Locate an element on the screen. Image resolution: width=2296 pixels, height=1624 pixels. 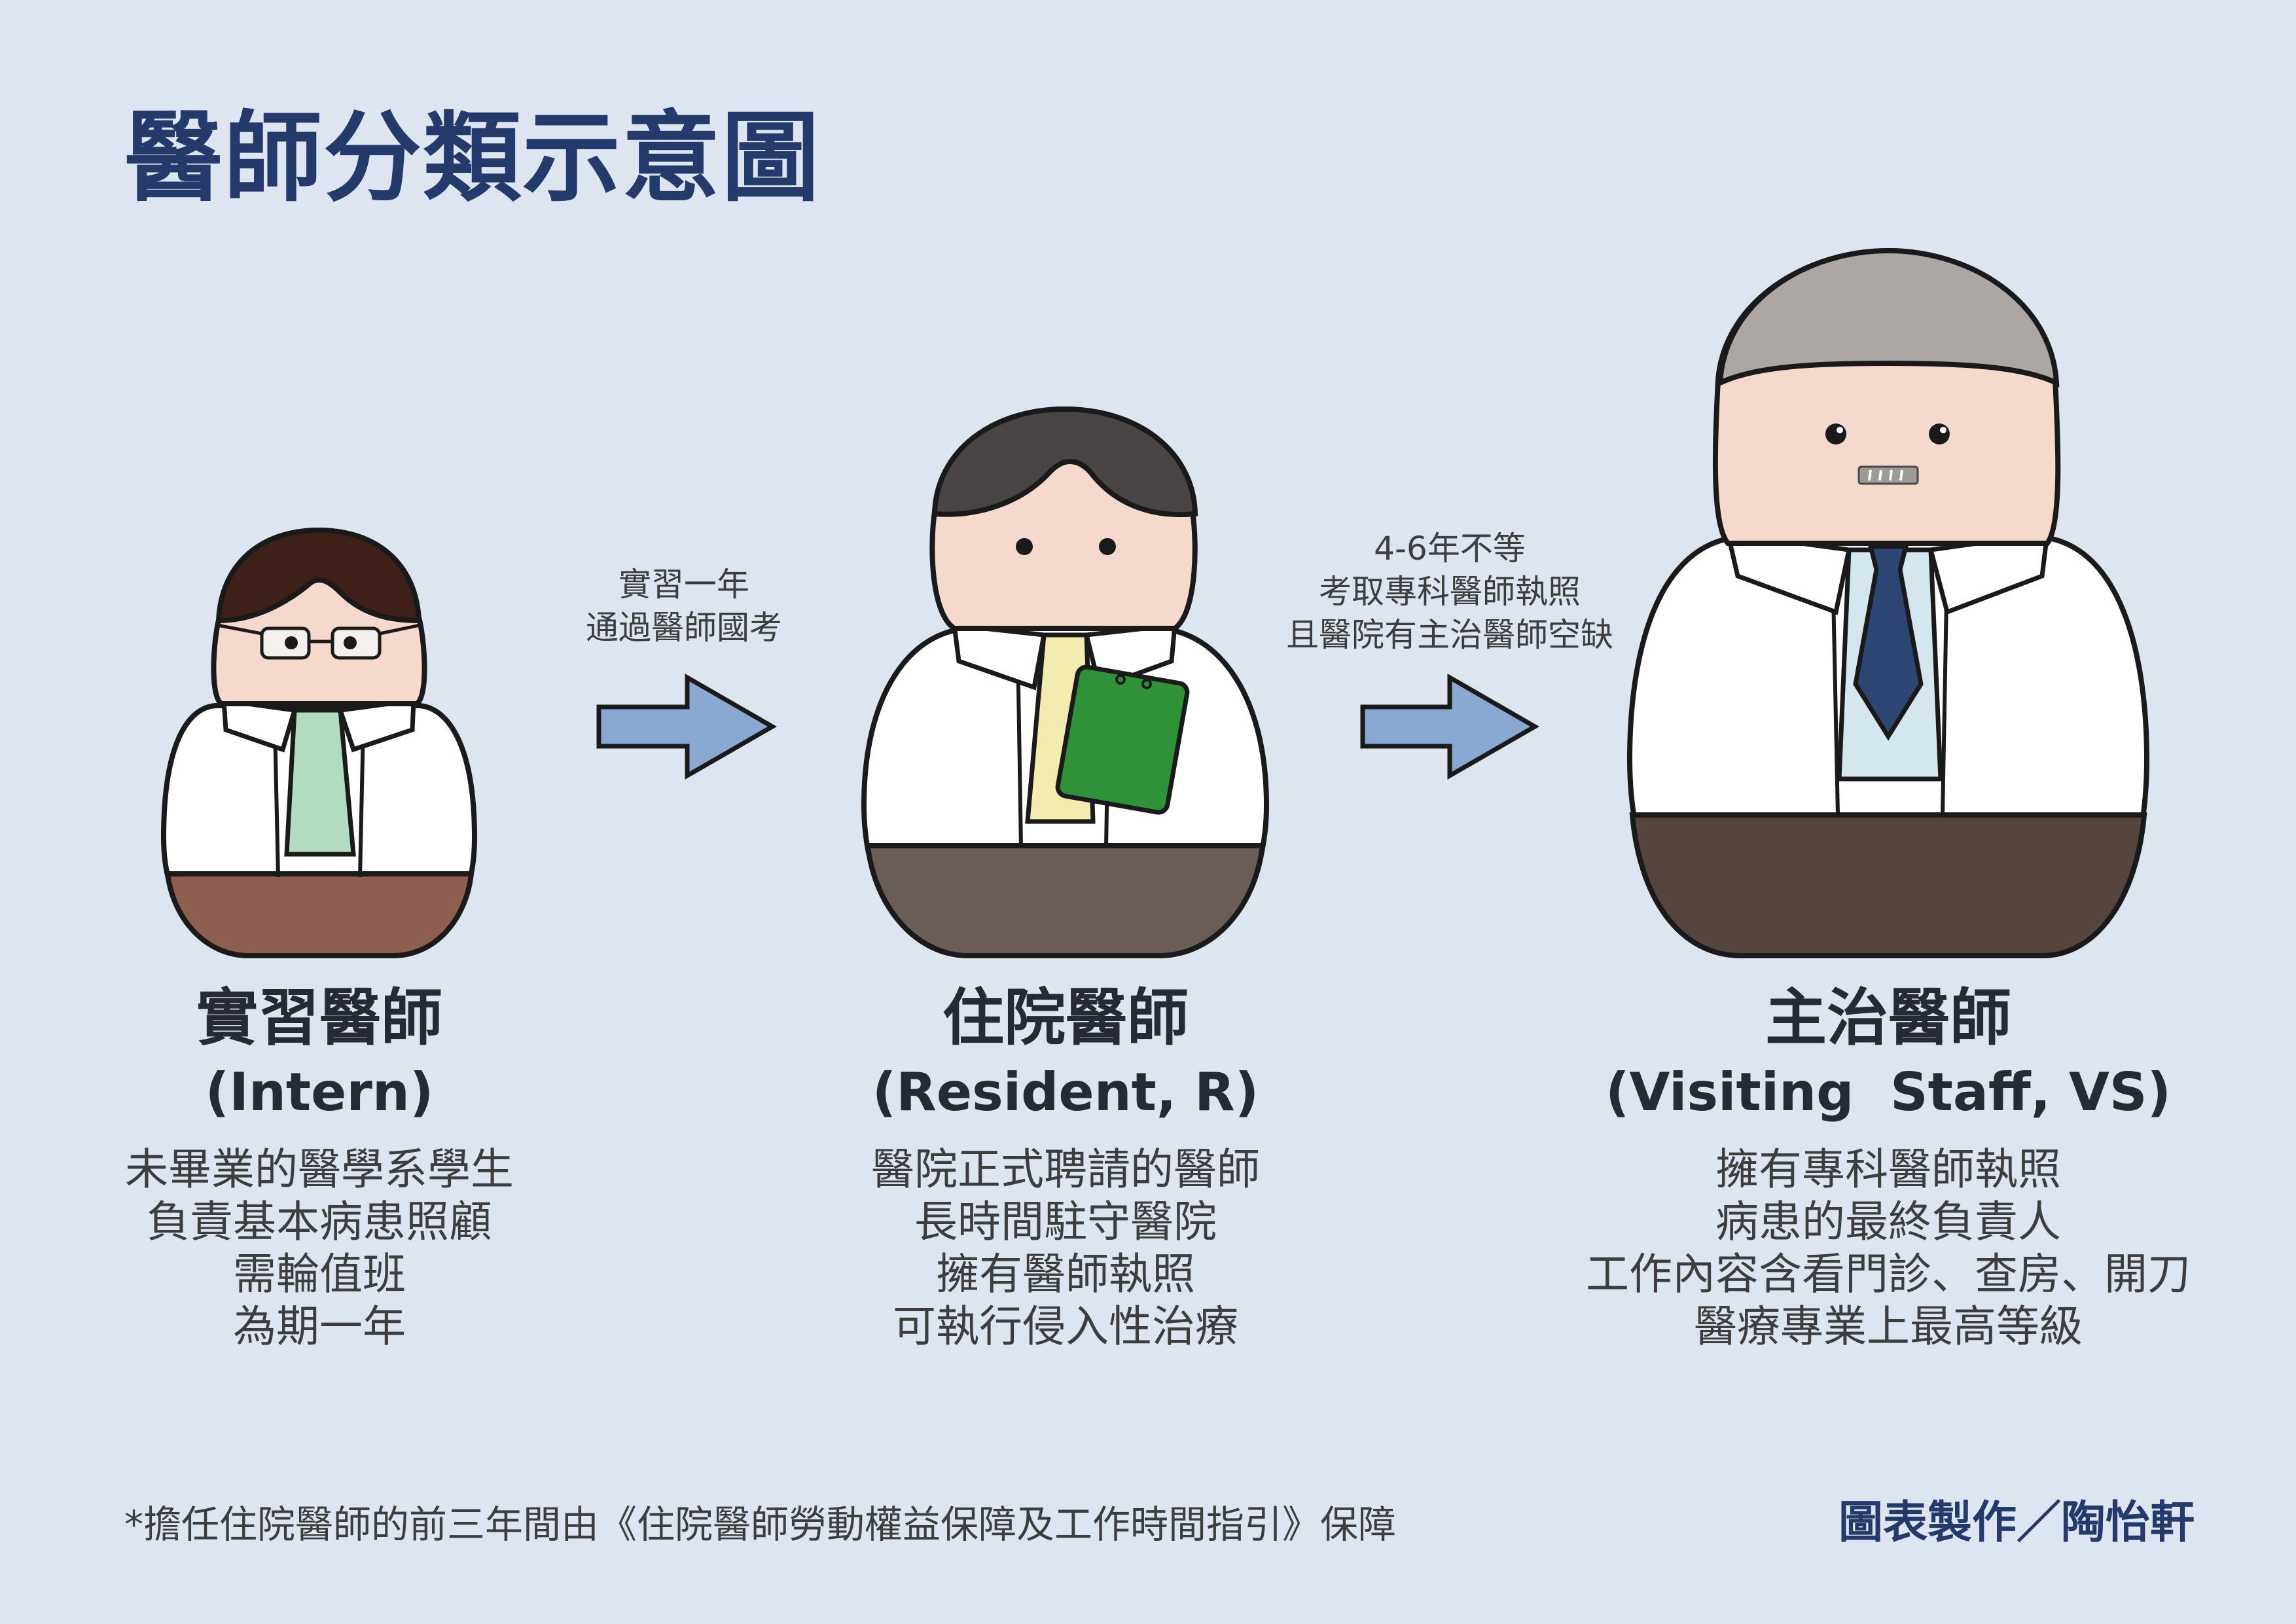
resident-figure is located at coordinates (1065, 682).